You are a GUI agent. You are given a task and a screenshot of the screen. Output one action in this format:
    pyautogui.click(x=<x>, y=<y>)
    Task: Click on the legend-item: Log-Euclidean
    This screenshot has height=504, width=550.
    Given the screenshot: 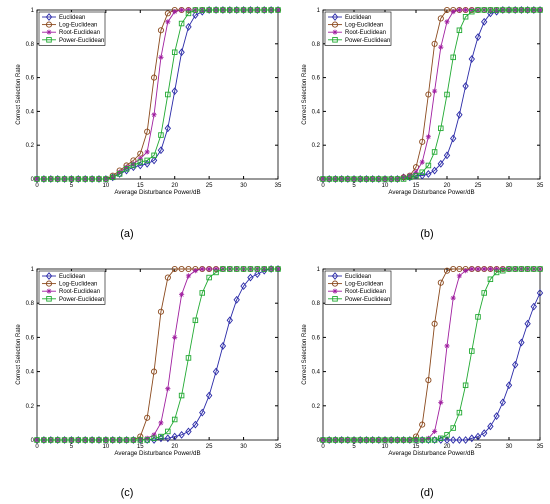 What is the action you would take?
    pyautogui.click(x=355, y=284)
    